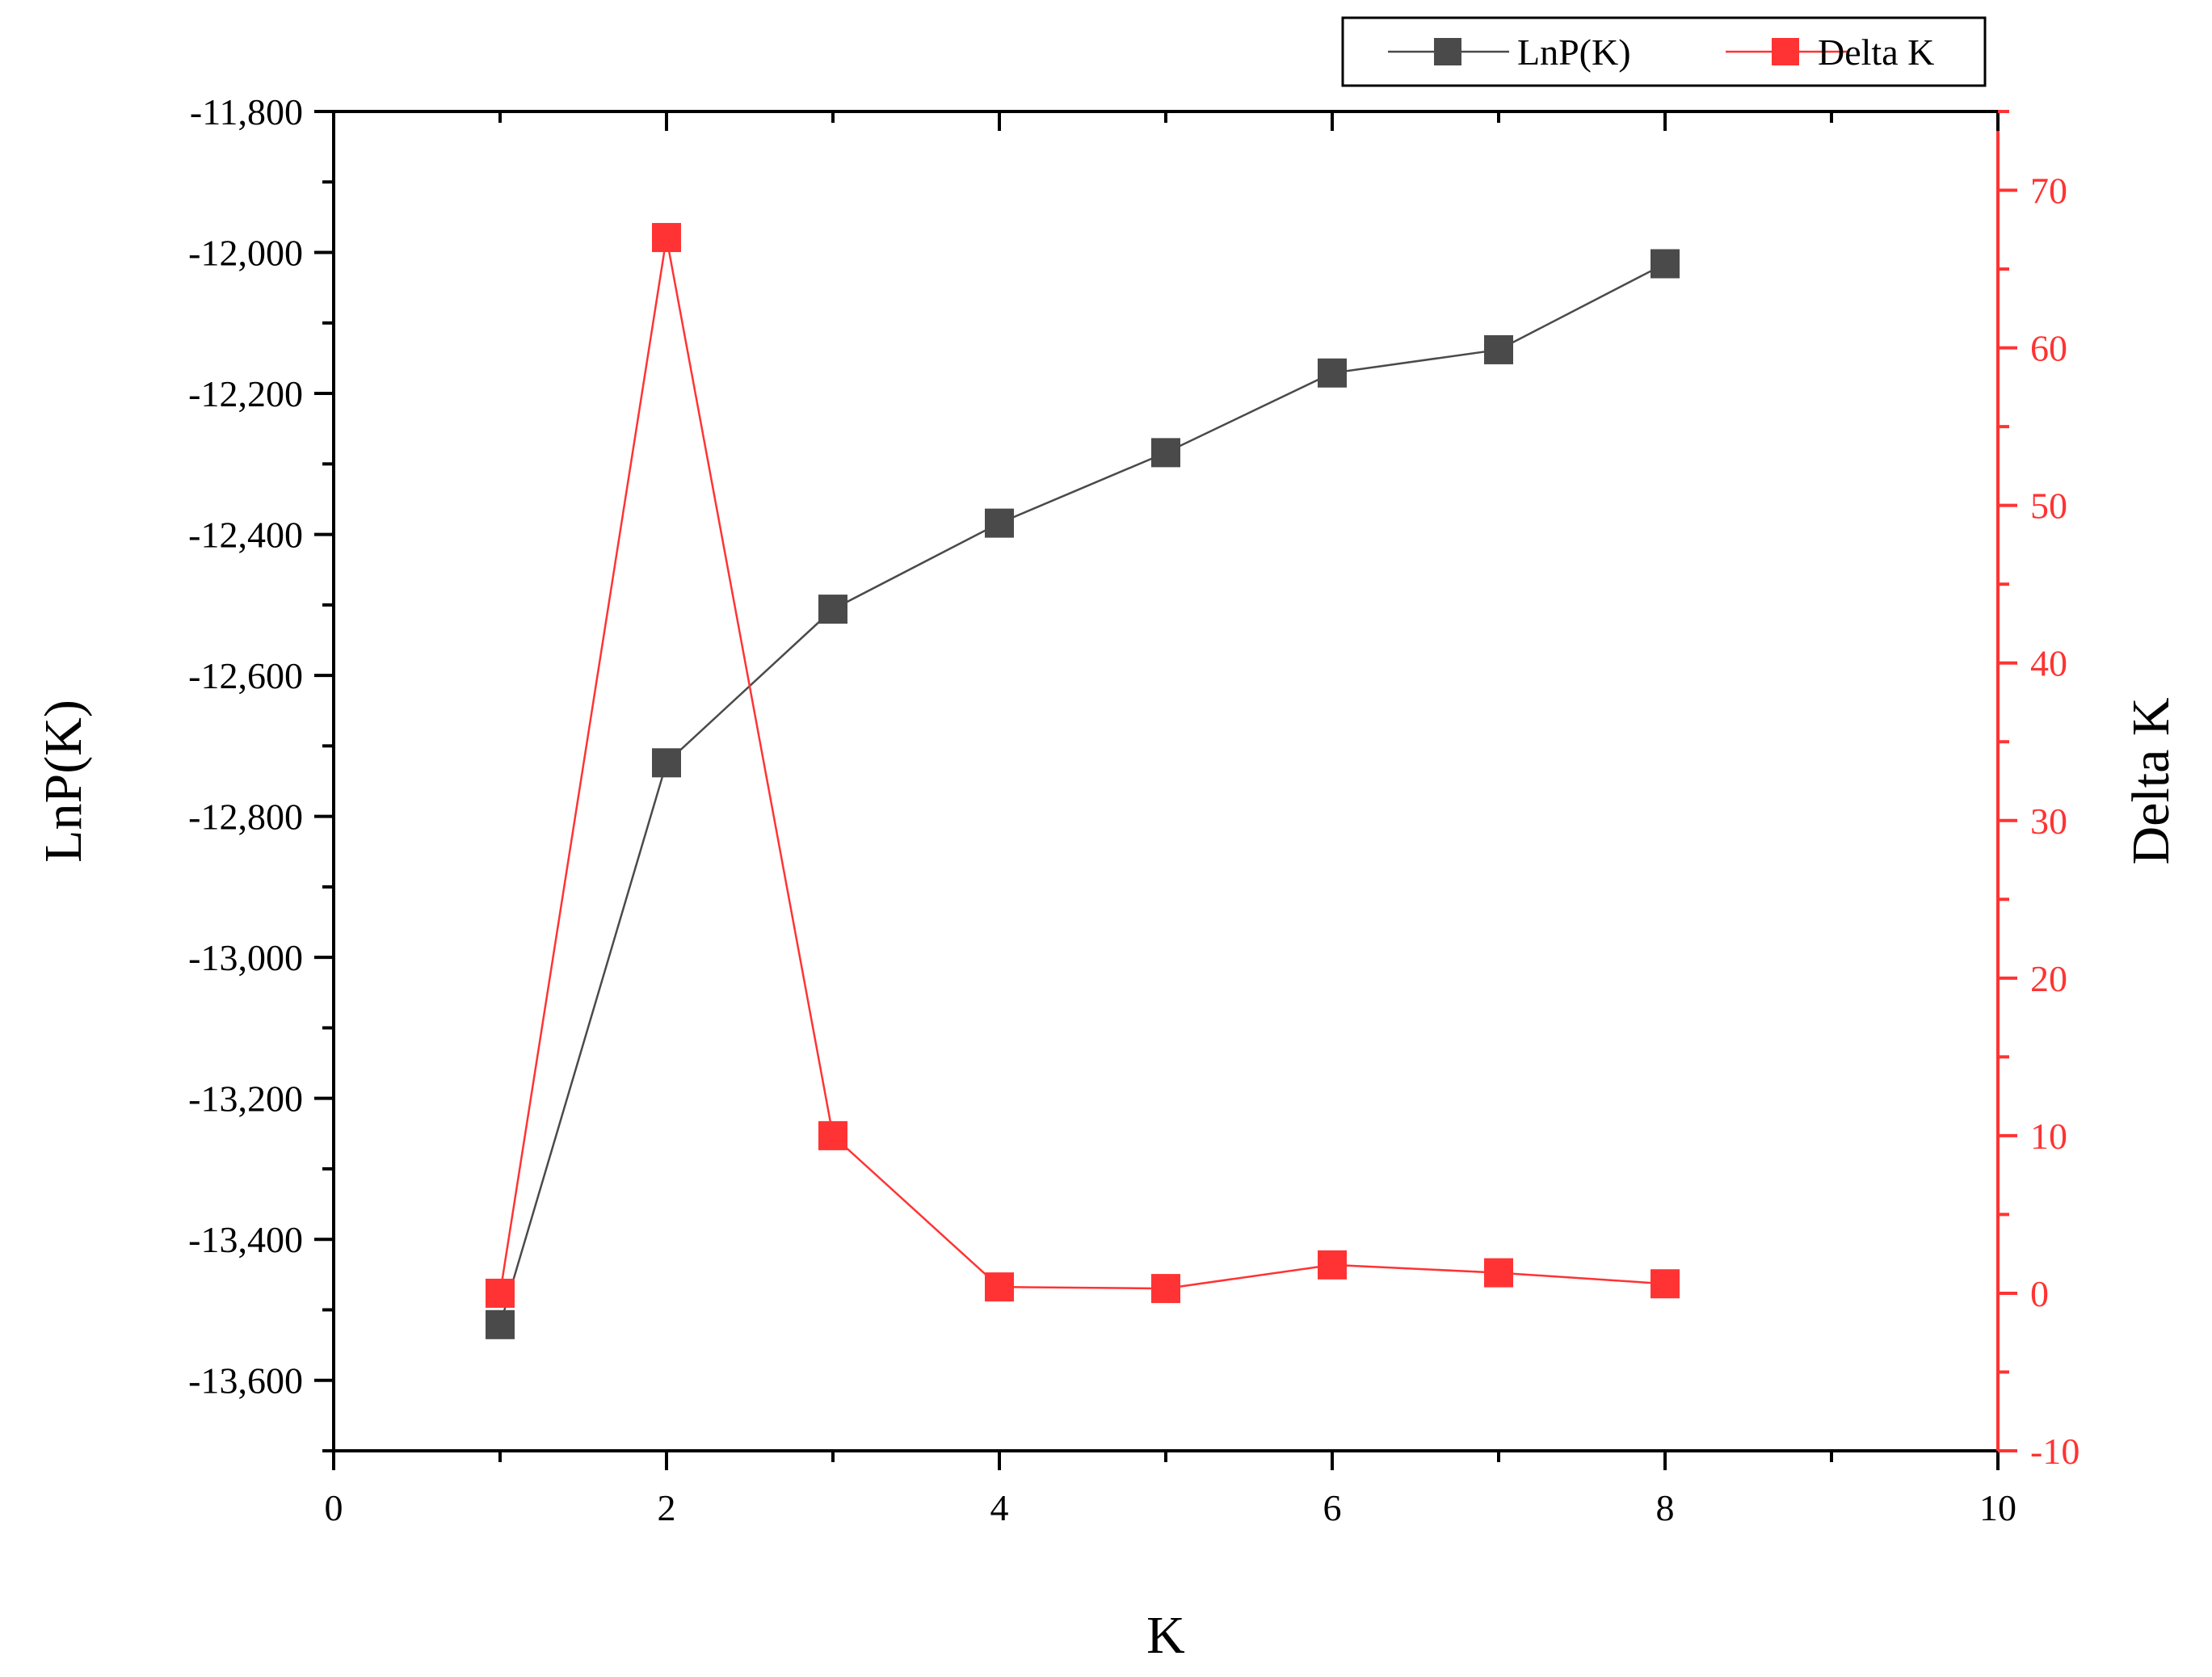  Describe the element at coordinates (1785, 51) in the screenshot. I see `legend-marker-delta-k` at that location.